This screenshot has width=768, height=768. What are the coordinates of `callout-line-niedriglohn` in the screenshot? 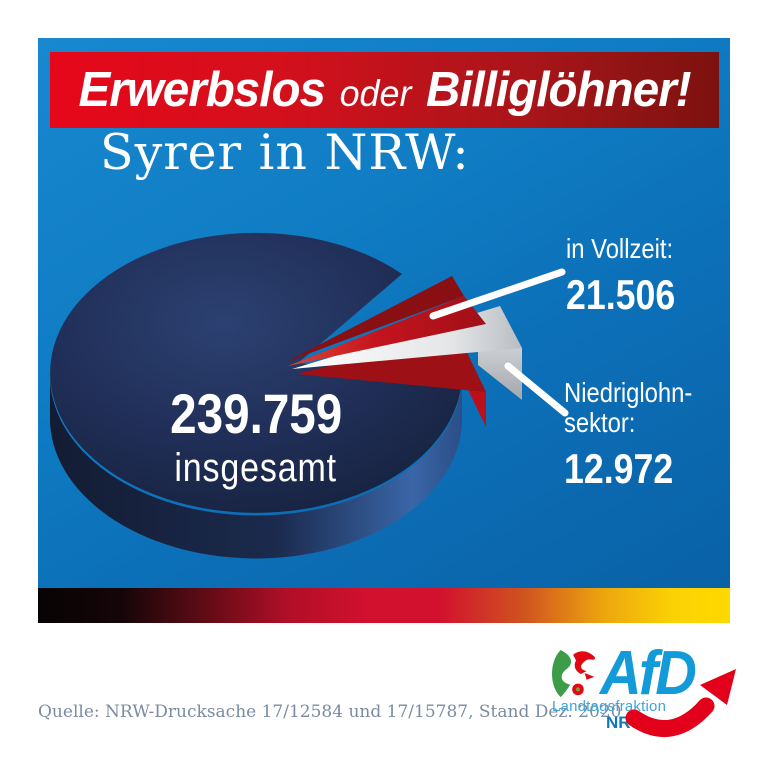 It's located at (536, 389).